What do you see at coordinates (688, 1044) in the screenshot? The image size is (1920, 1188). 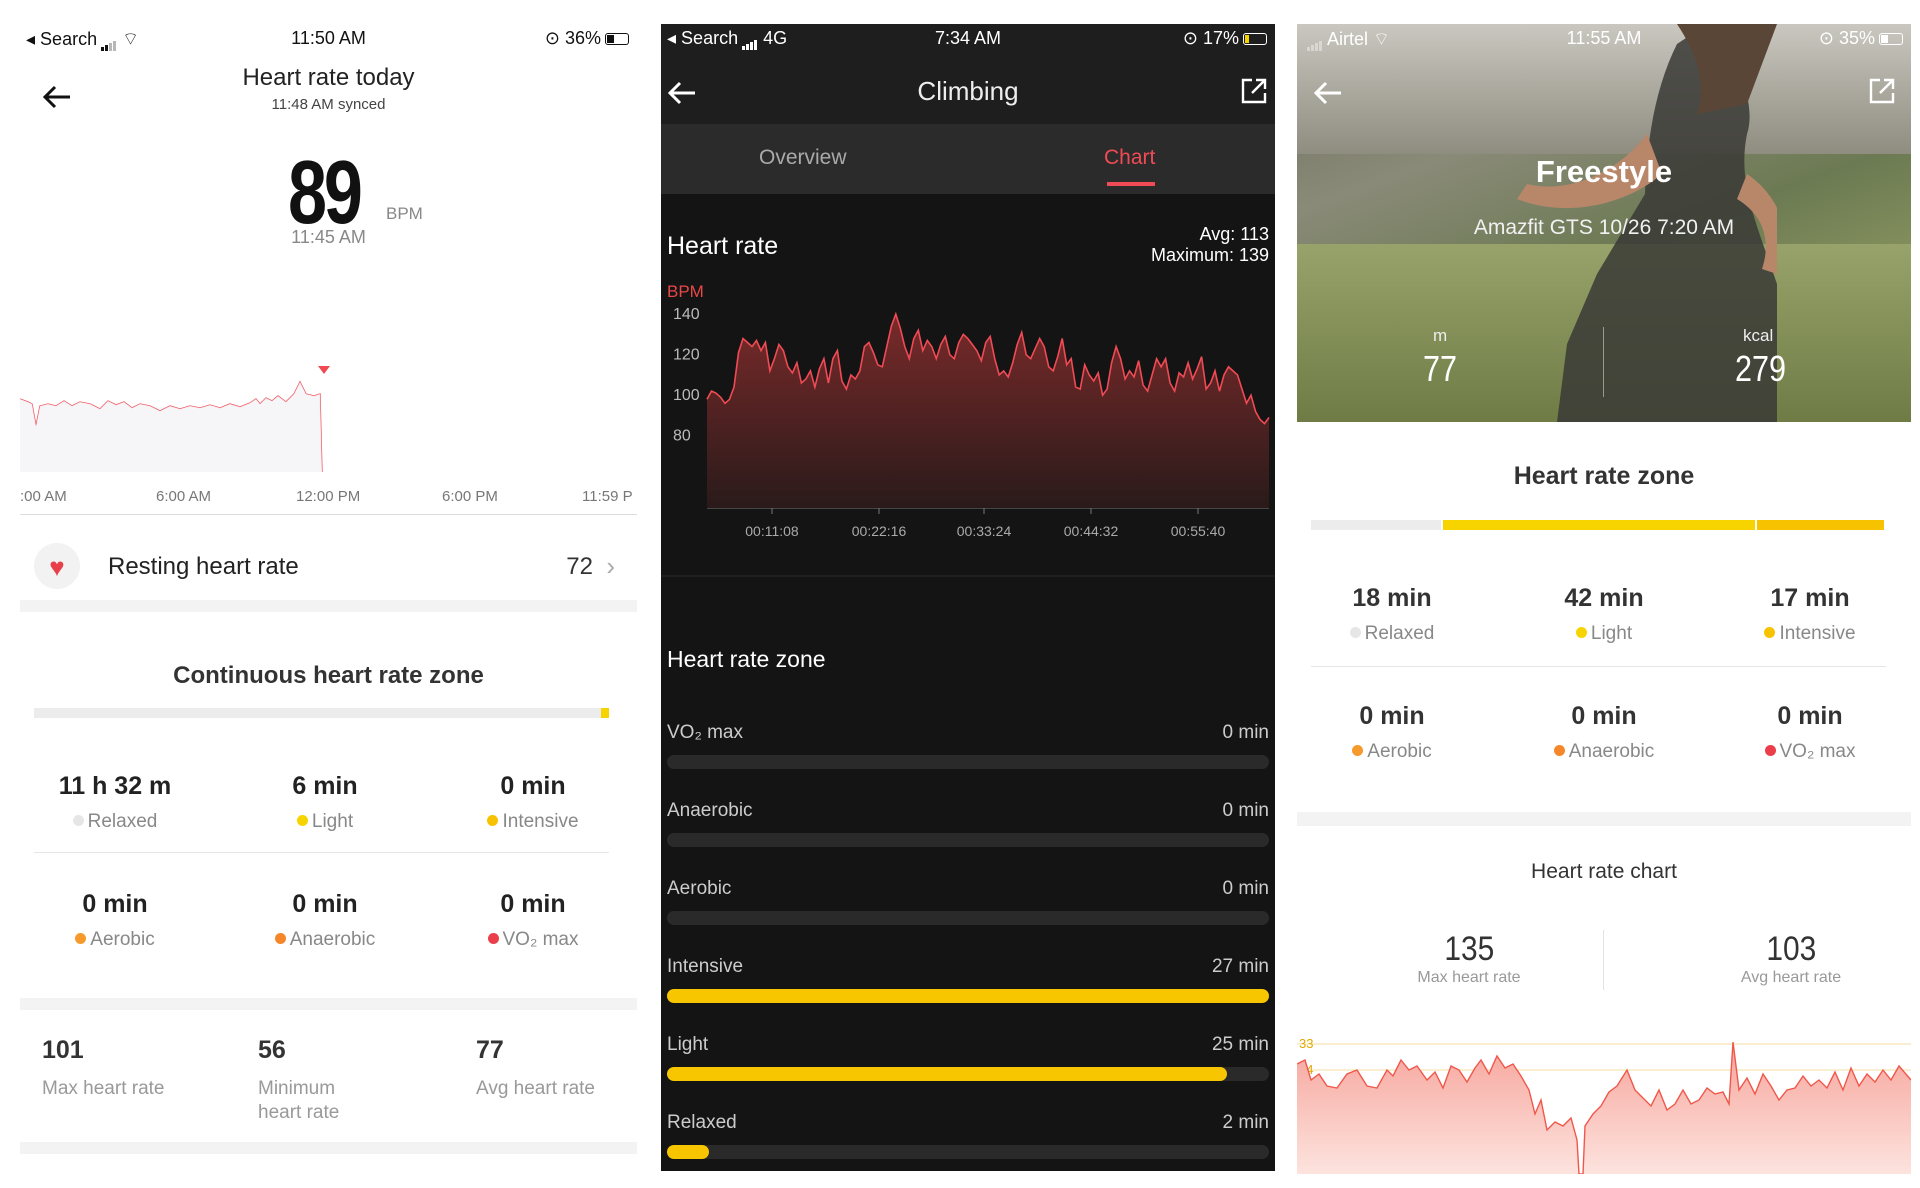 I see `zone-name: Light` at bounding box center [688, 1044].